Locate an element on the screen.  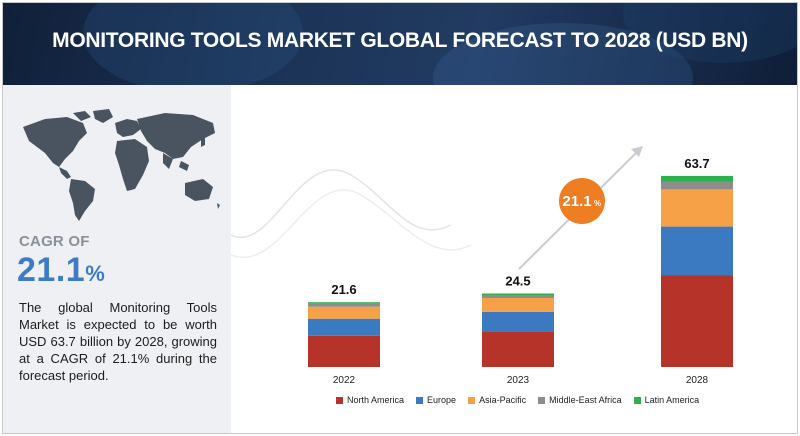
bar-segment-2023-latin-america is located at coordinates (518, 294).